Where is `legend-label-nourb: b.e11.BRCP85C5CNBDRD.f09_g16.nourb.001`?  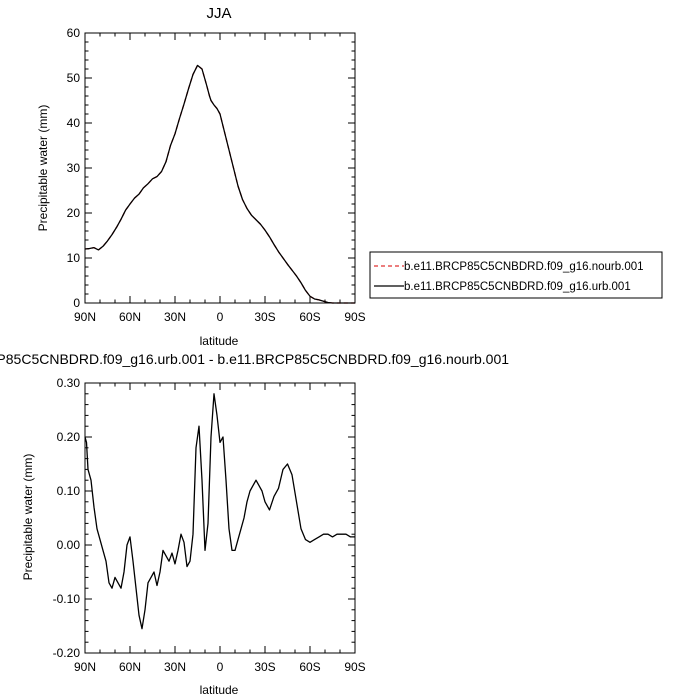
legend-label-nourb: b.e11.BRCP85C5CNBDRD.f09_g16.nourb.001 is located at coordinates (524, 267).